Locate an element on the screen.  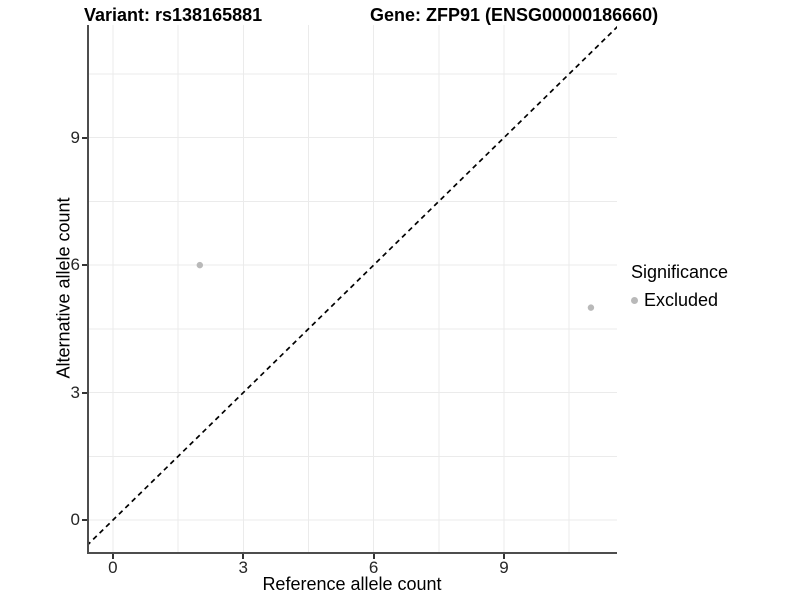
y-tick-label: 6 is located at coordinates (75, 265).